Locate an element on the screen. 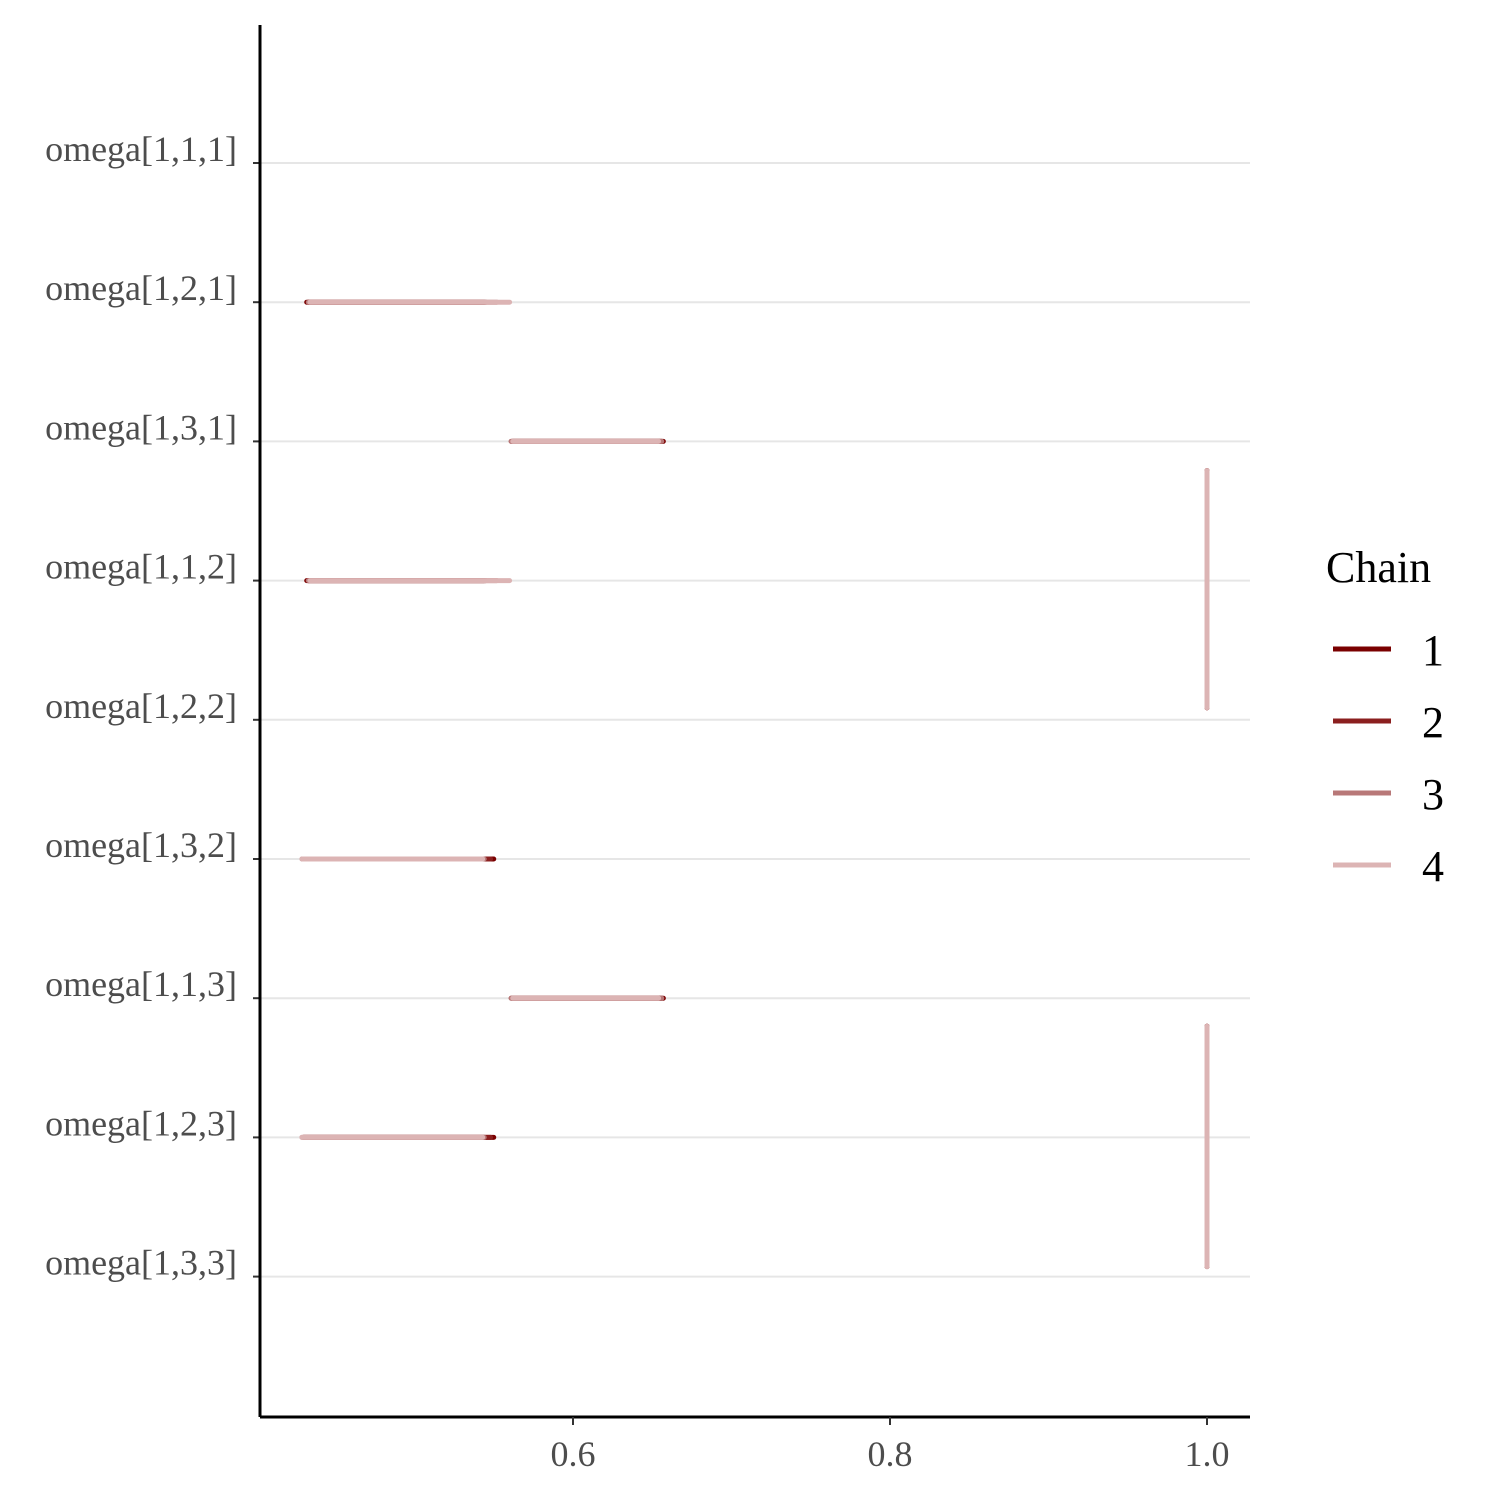 This screenshot has width=1500, height=1505. y-tick-label: omega[1,2,1] is located at coordinates (141, 288).